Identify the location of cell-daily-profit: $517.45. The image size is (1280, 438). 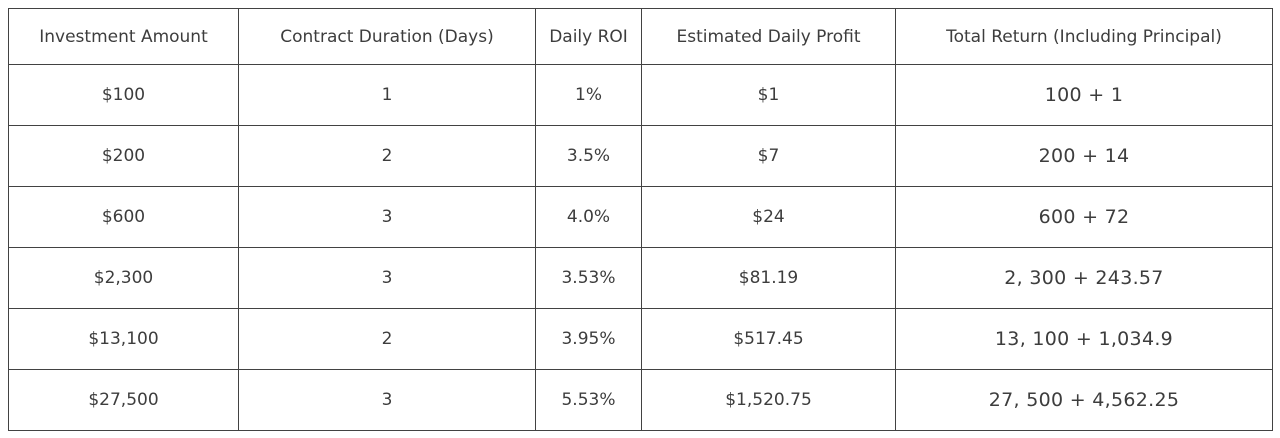
(768, 339).